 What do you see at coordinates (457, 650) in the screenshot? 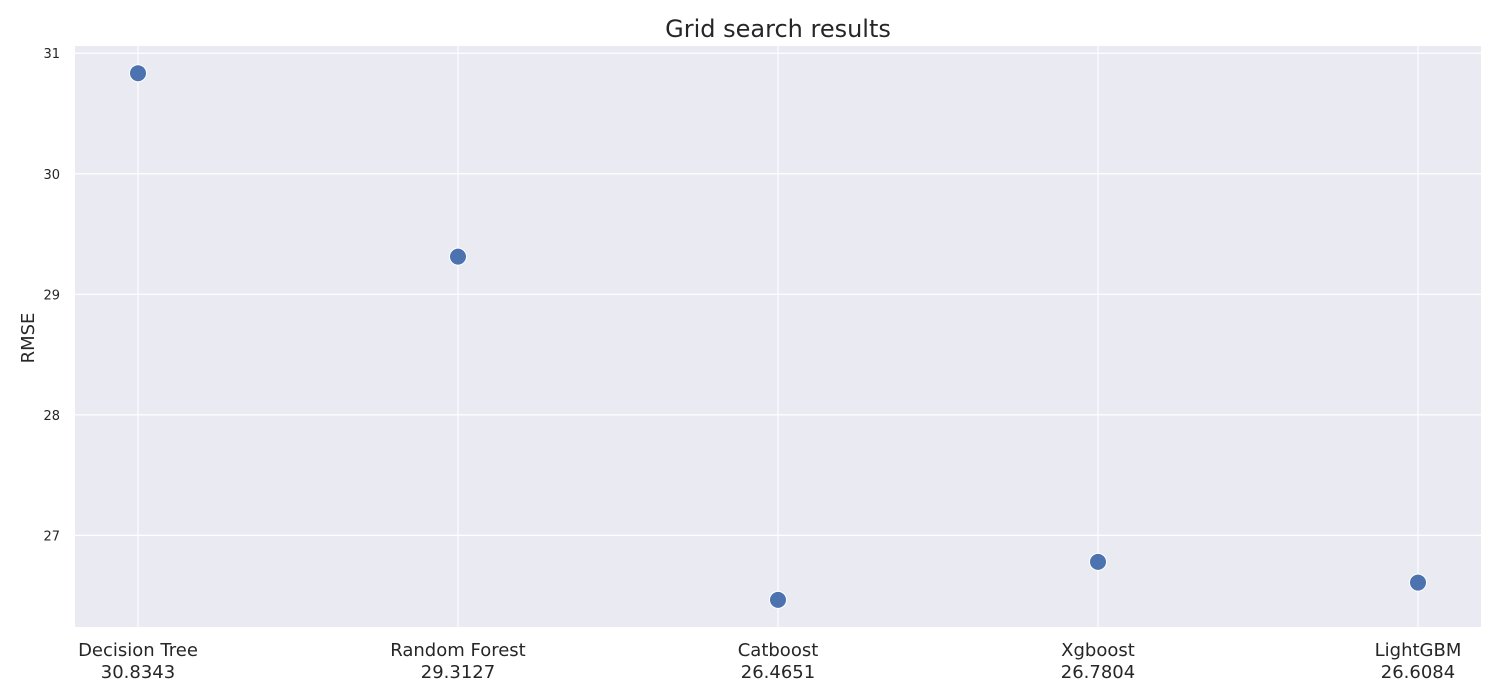
I see `x-tick-label: Random Forest` at bounding box center [457, 650].